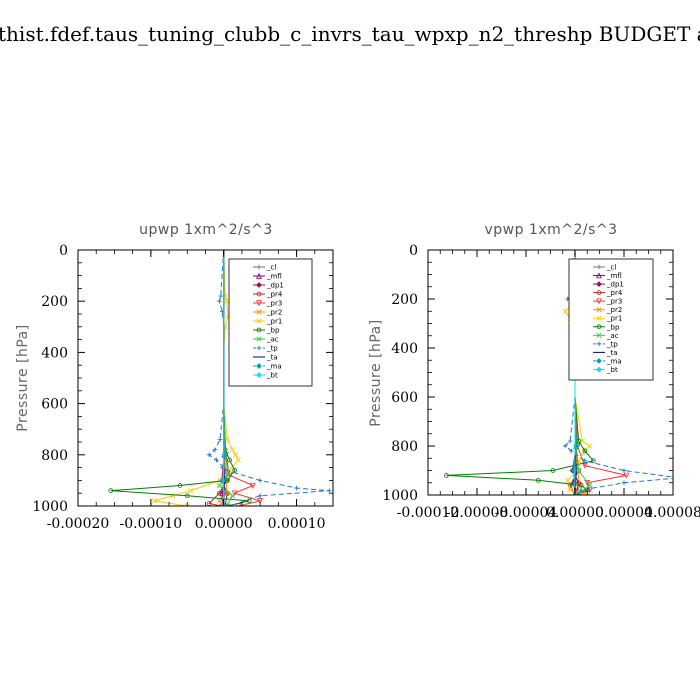 This screenshot has height=700, width=700. Describe the element at coordinates (259, 321) in the screenshot. I see `legend-marker-upwp_pr1` at that location.